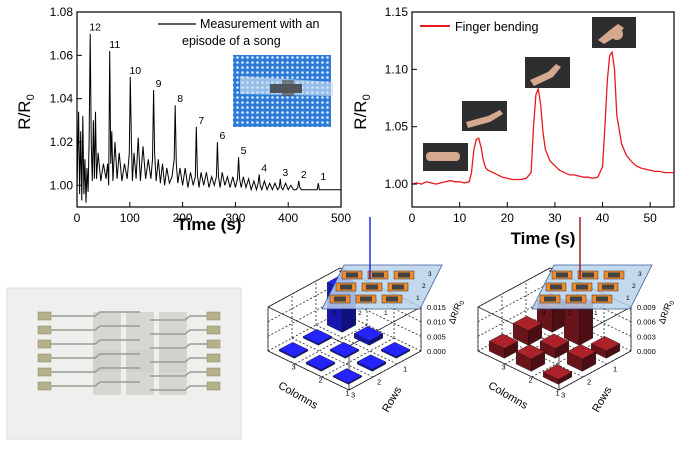 Image resolution: width=691 pixels, height=461 pixels. What do you see at coordinates (62, 55) in the screenshot?
I see `y-tick-label: 1.06` at bounding box center [62, 55].